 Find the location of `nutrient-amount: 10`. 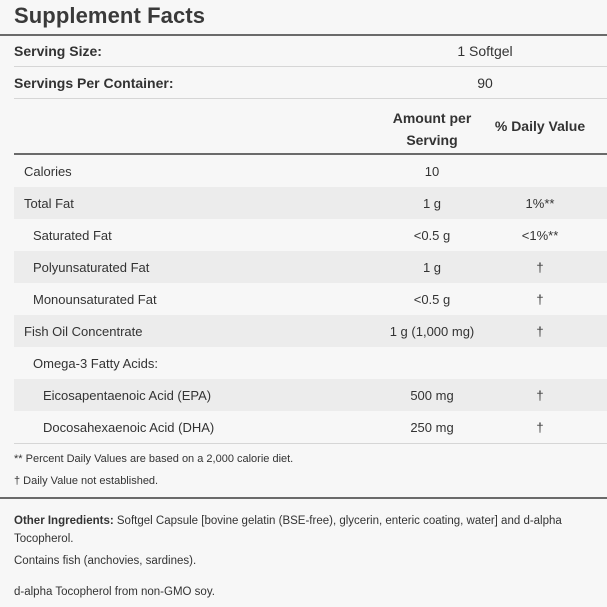

nutrient-amount: 10 is located at coordinates (432, 171).